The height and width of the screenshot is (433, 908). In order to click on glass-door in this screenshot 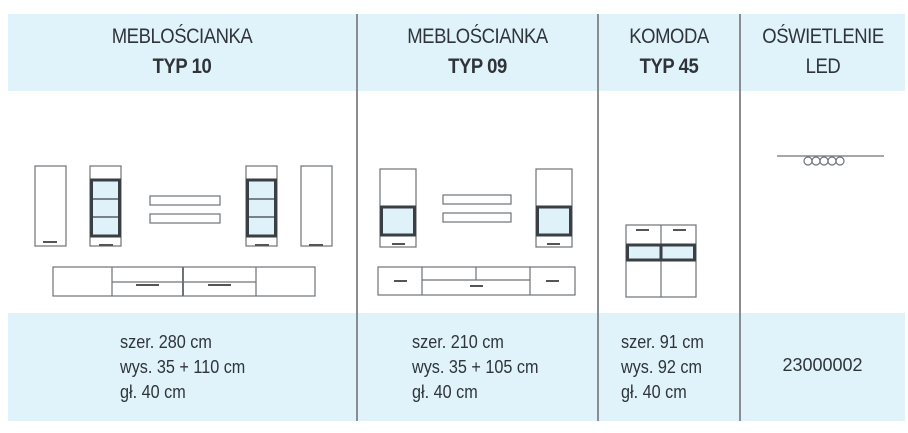, I will do `click(105, 208)`.